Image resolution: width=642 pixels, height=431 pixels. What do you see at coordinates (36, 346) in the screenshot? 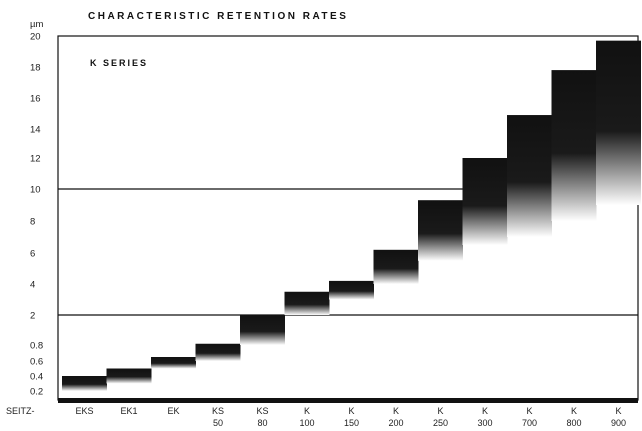
I see `y-tick-label: 0.8` at bounding box center [36, 346].